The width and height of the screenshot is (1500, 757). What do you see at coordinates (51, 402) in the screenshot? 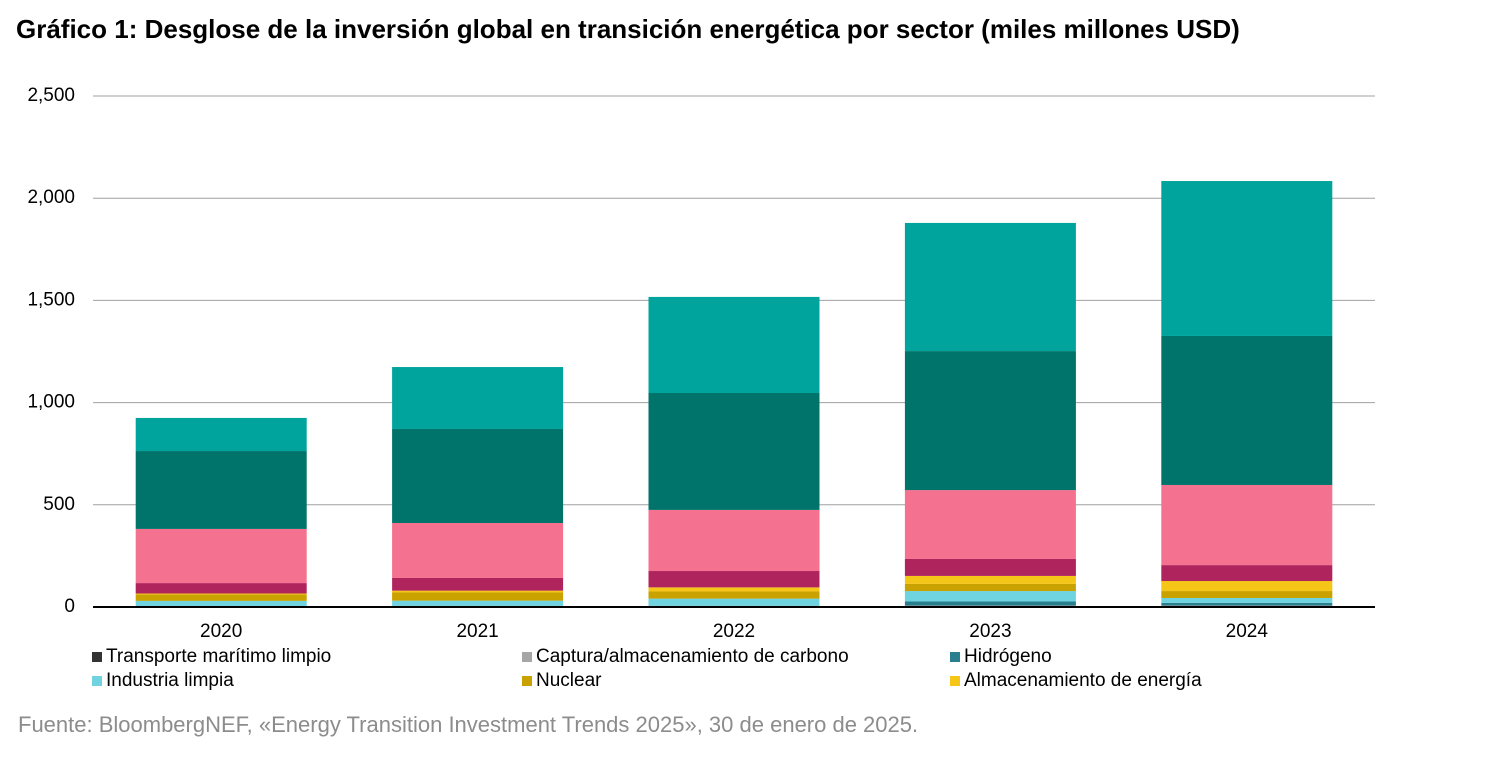
I see `y-tick-label: 1,000` at bounding box center [51, 402].